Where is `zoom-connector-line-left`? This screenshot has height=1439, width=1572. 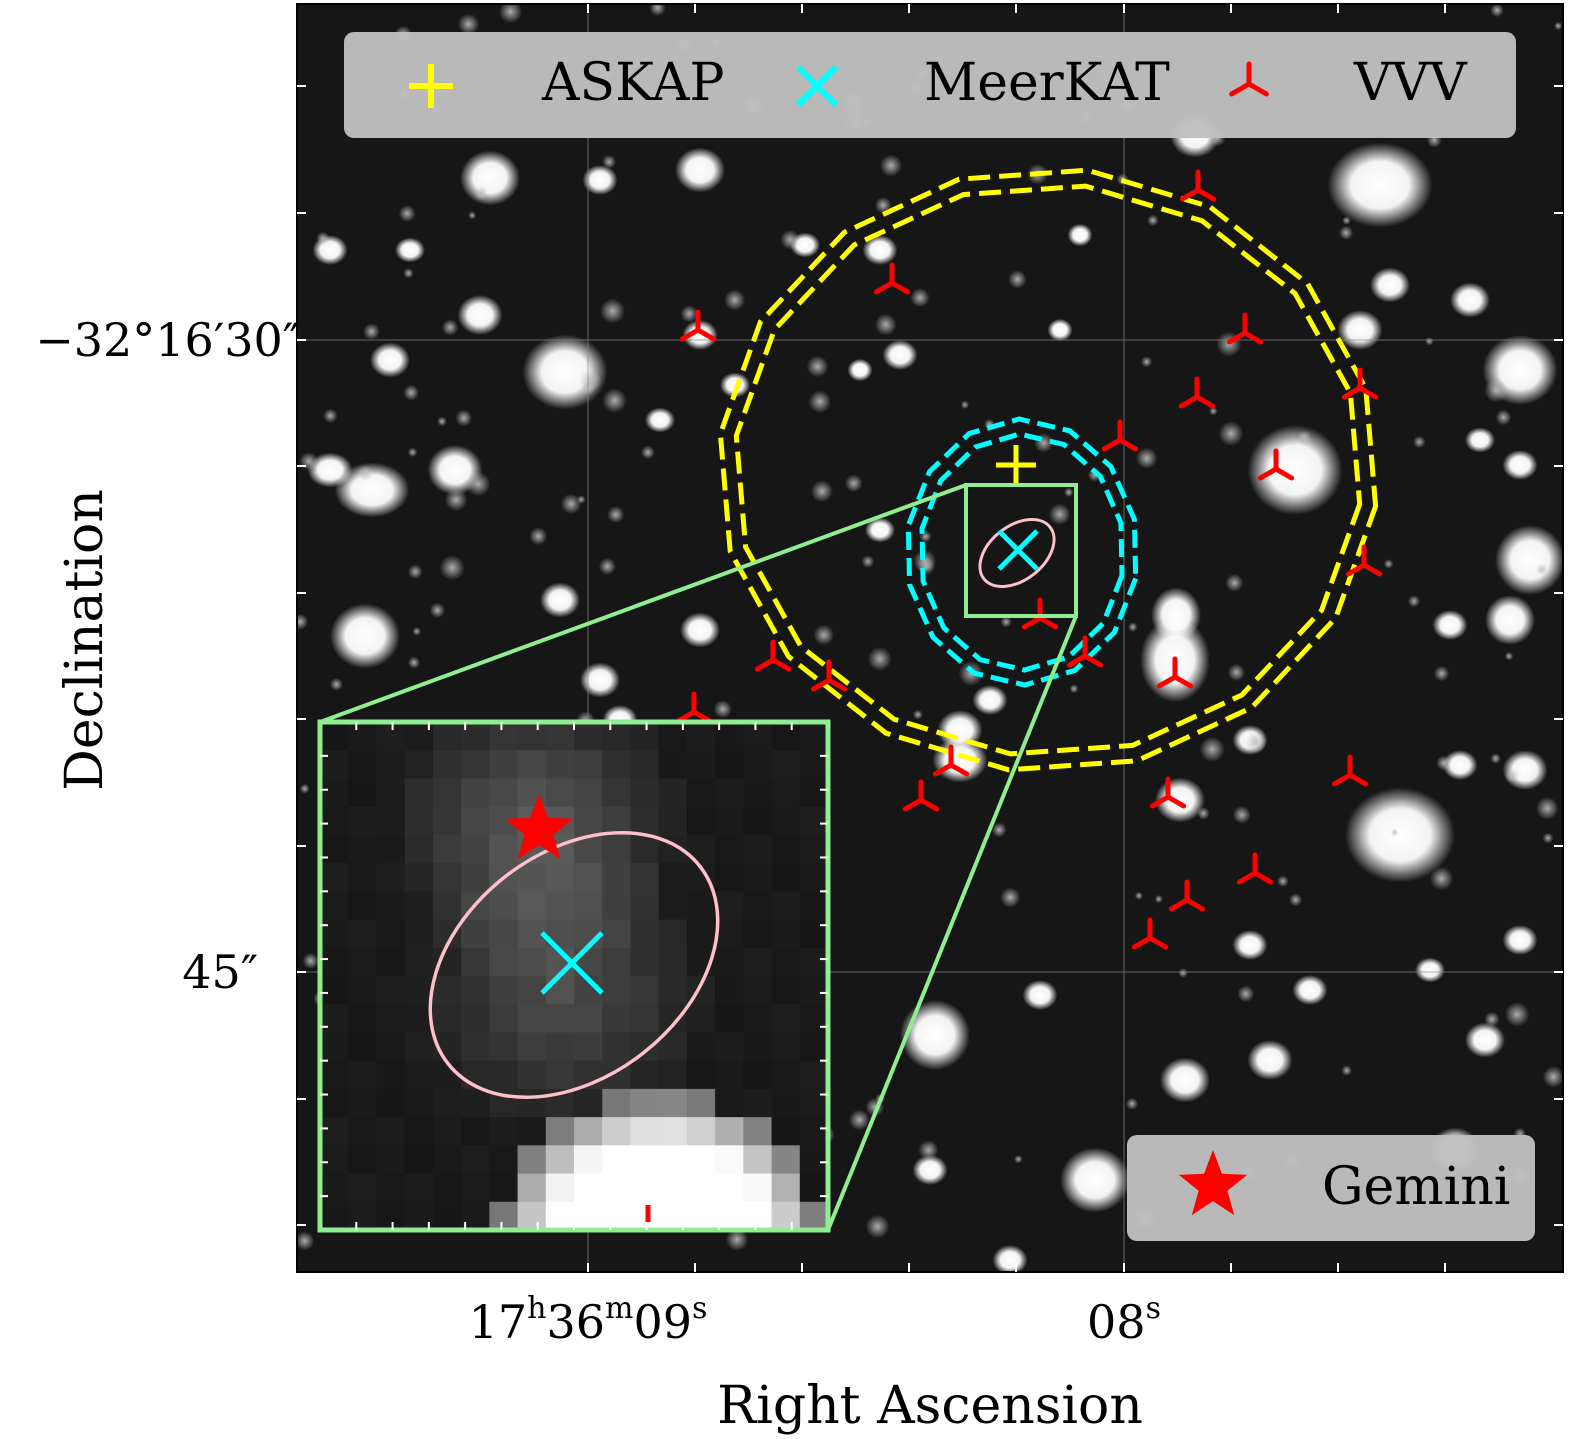 zoom-connector-line-left is located at coordinates (643, 603).